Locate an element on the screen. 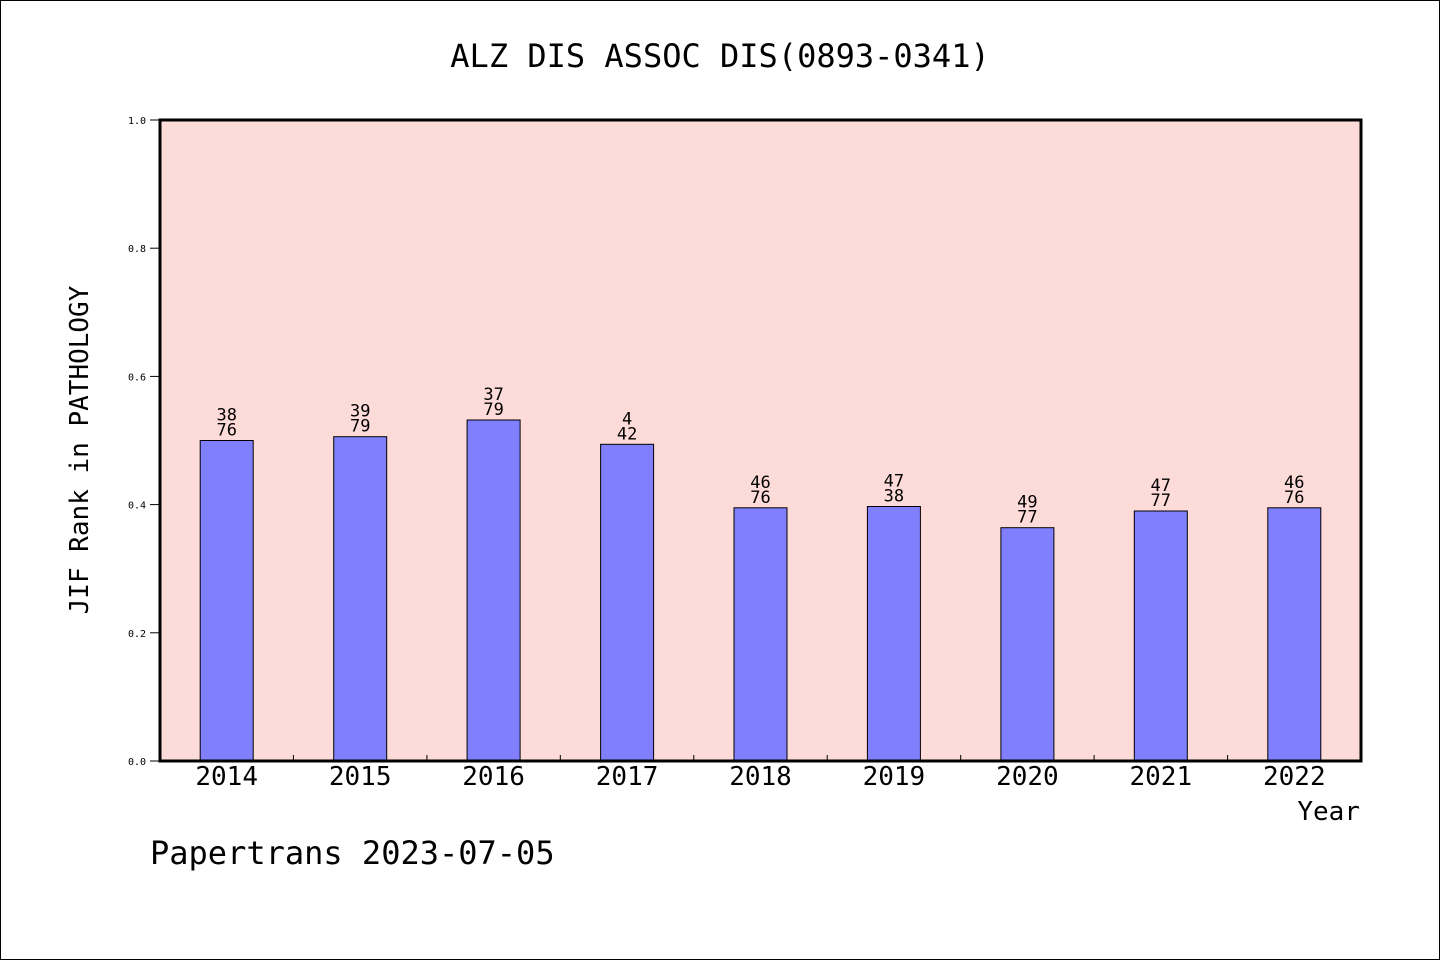 The height and width of the screenshot is (960, 1440). bar-label-top-2020: 49 is located at coordinates (1027, 503).